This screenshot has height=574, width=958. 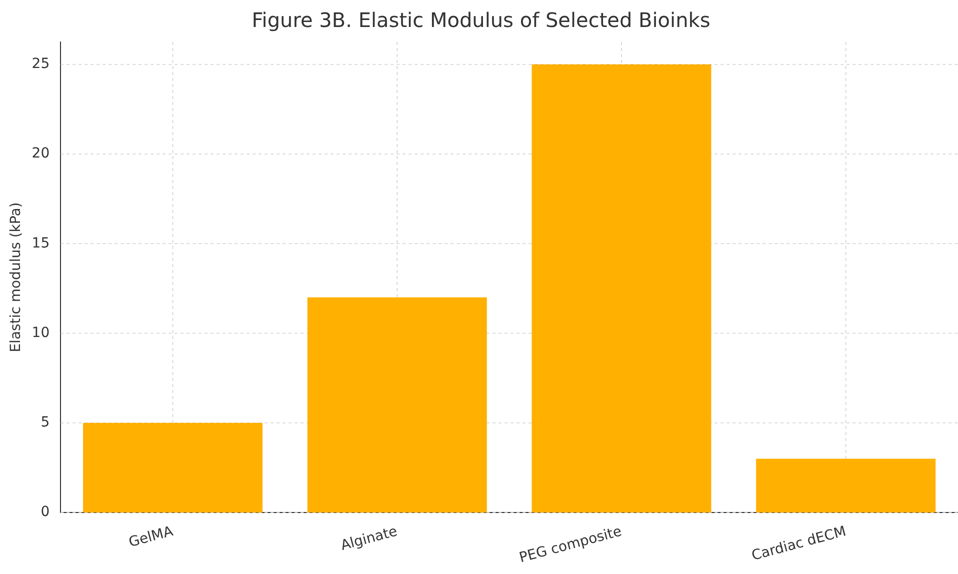 I want to click on y-tick-label: 25, so click(x=41, y=64).